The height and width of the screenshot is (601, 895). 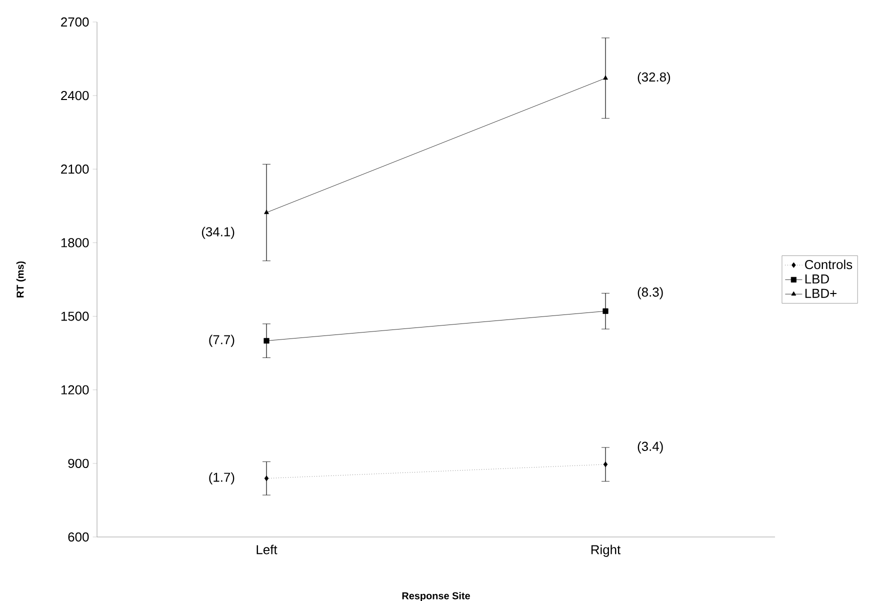 What do you see at coordinates (828, 265) in the screenshot?
I see `legend-label: Controls` at bounding box center [828, 265].